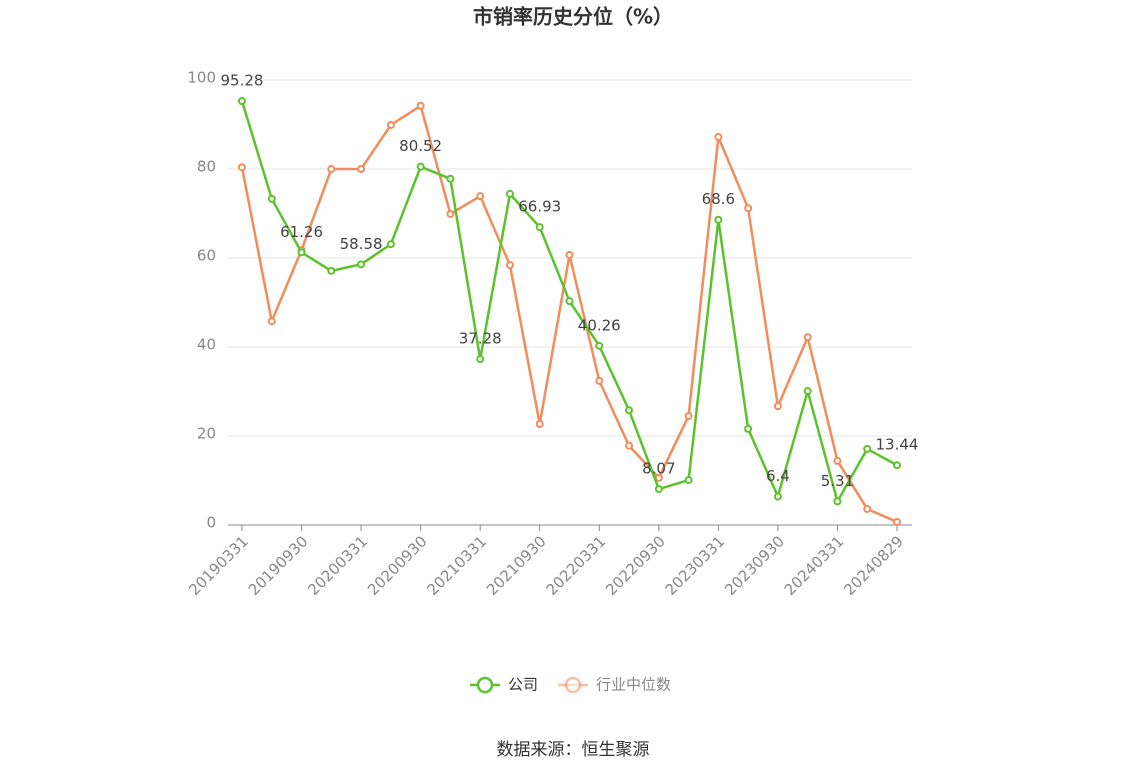  What do you see at coordinates (718, 199) in the screenshot?
I see `data-label: 68.6` at bounding box center [718, 199].